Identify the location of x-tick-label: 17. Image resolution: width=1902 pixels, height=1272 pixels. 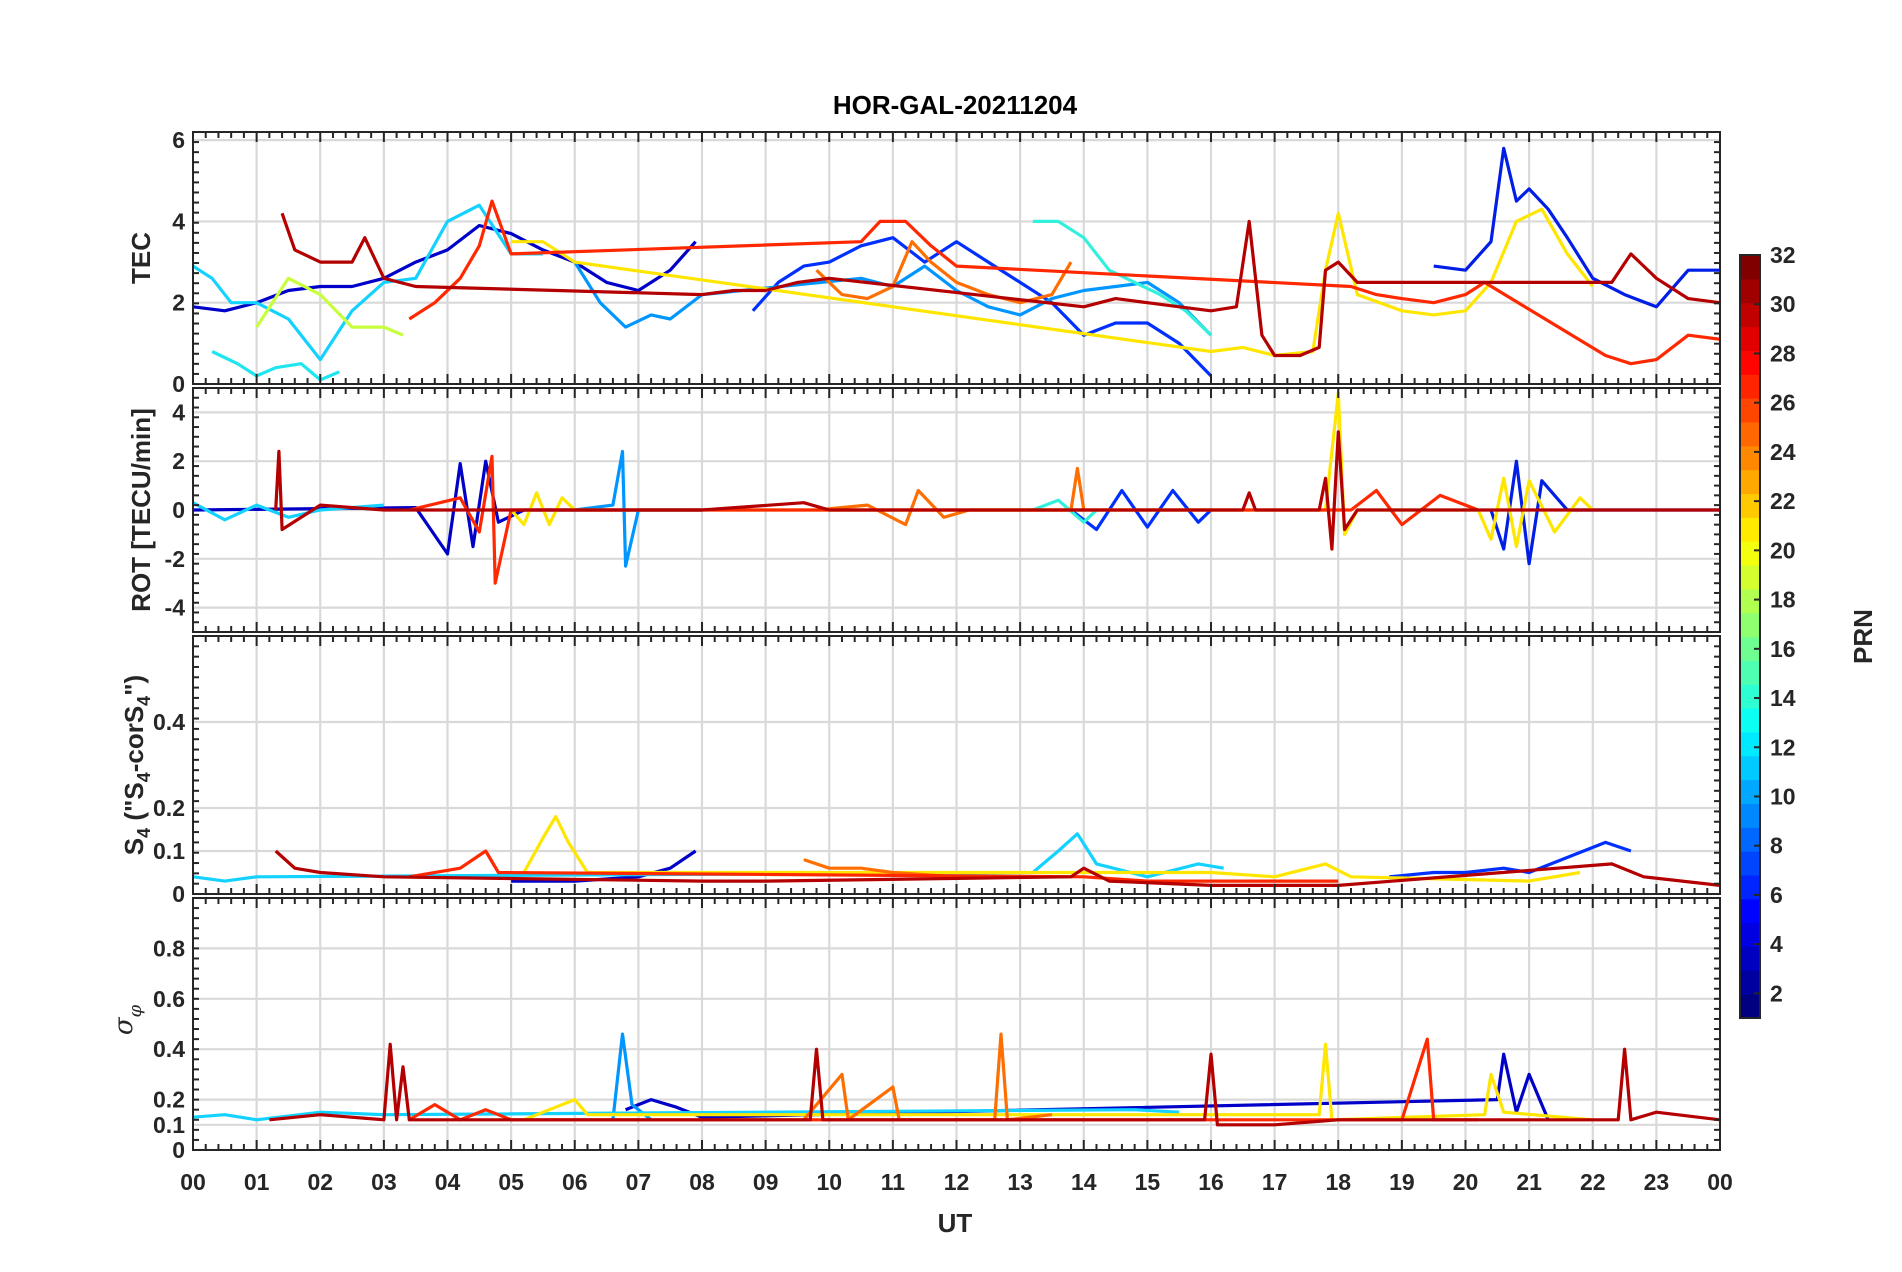
(1275, 1182).